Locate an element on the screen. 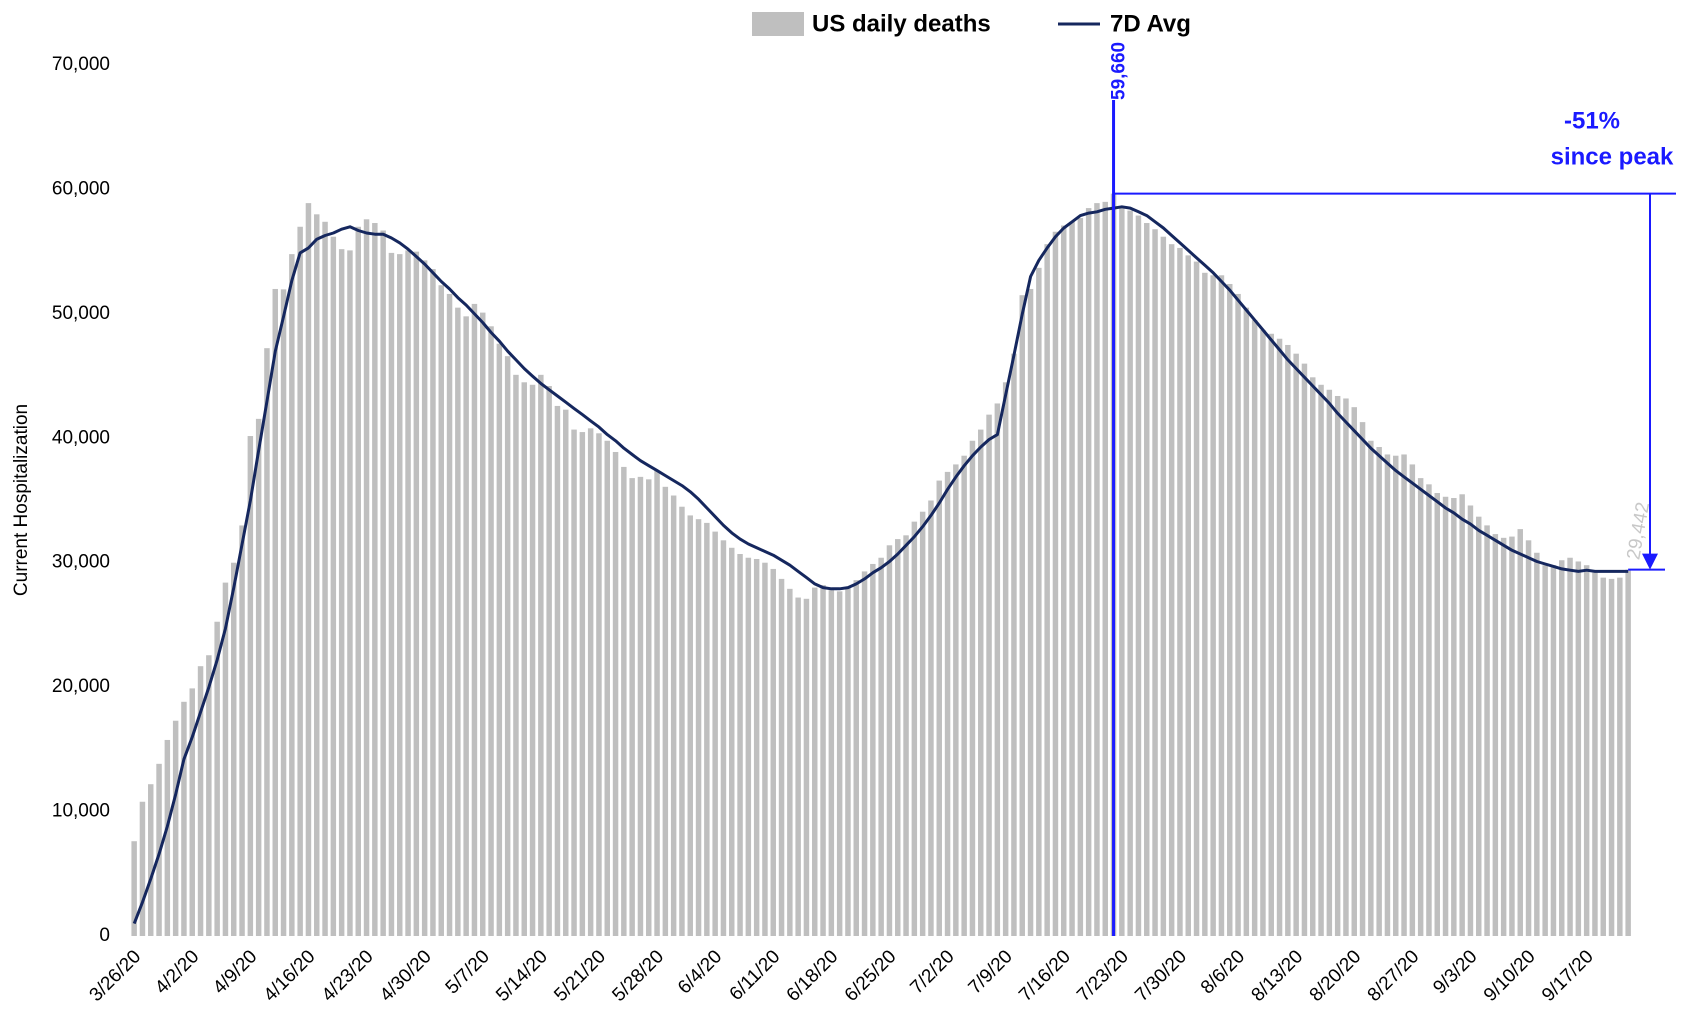  x-tick-label: 7/30/20 is located at coordinates (1161, 976).